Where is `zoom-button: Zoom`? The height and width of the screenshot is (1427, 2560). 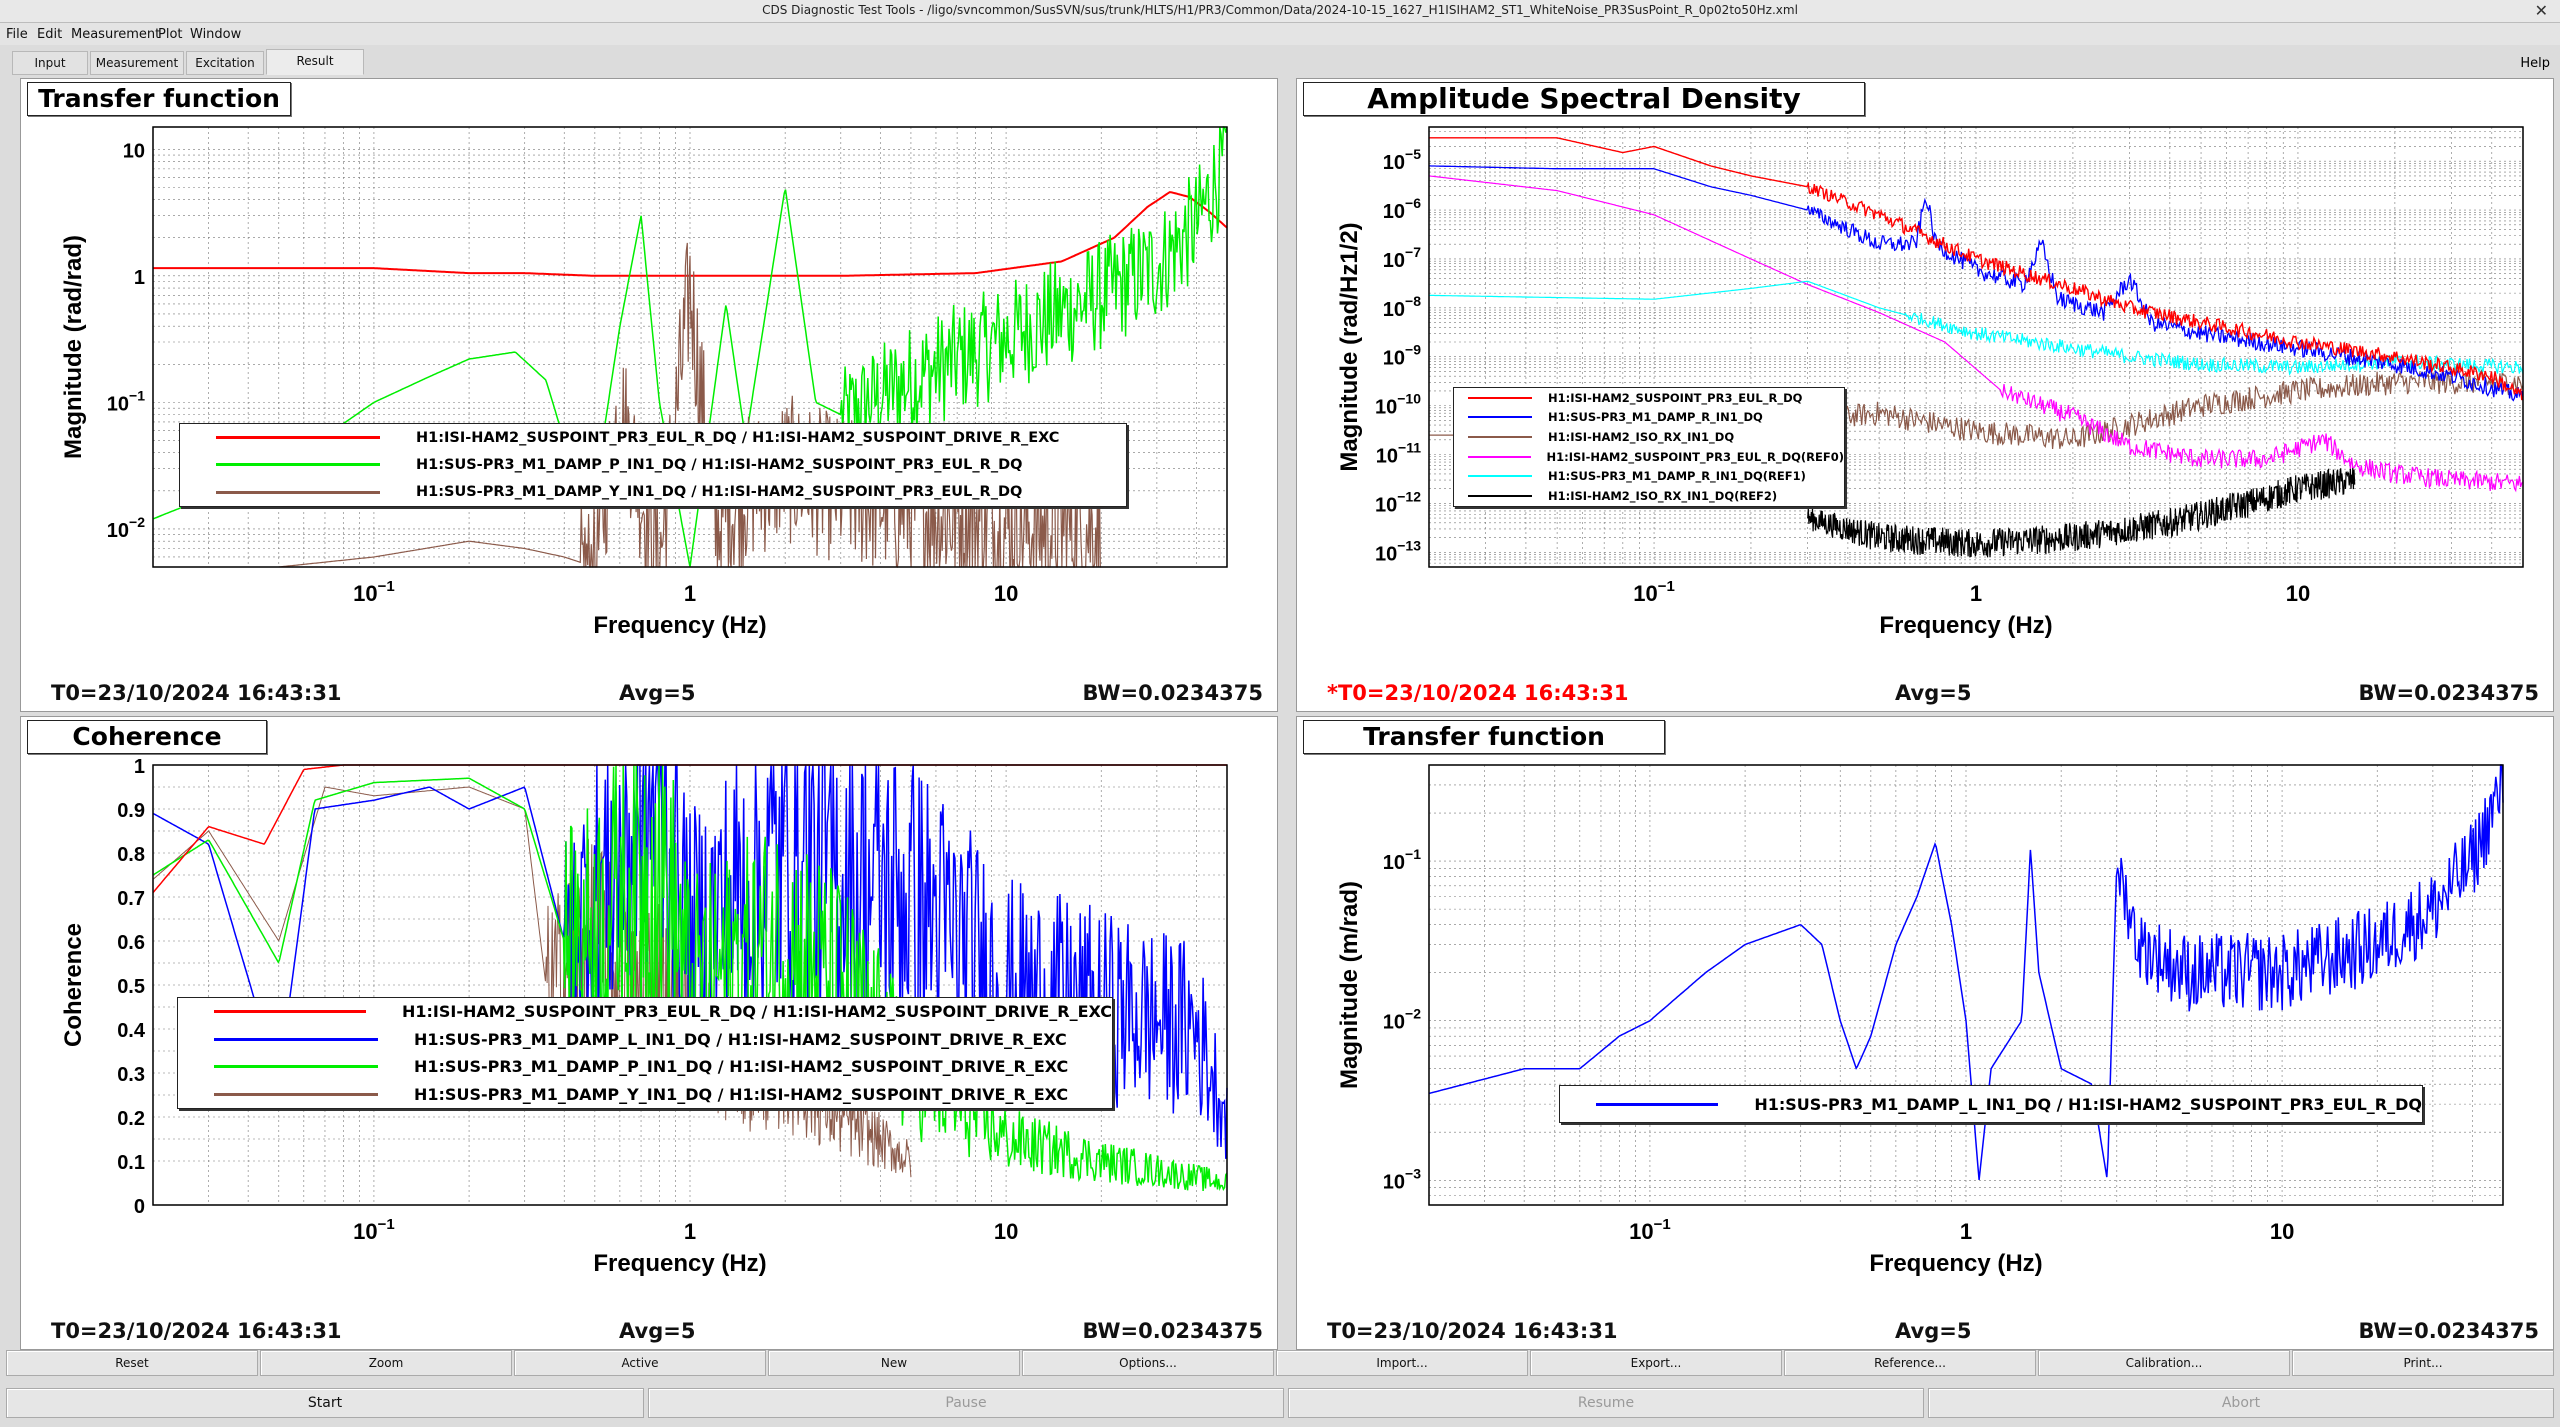
zoom-button: Zoom is located at coordinates (386, 1363).